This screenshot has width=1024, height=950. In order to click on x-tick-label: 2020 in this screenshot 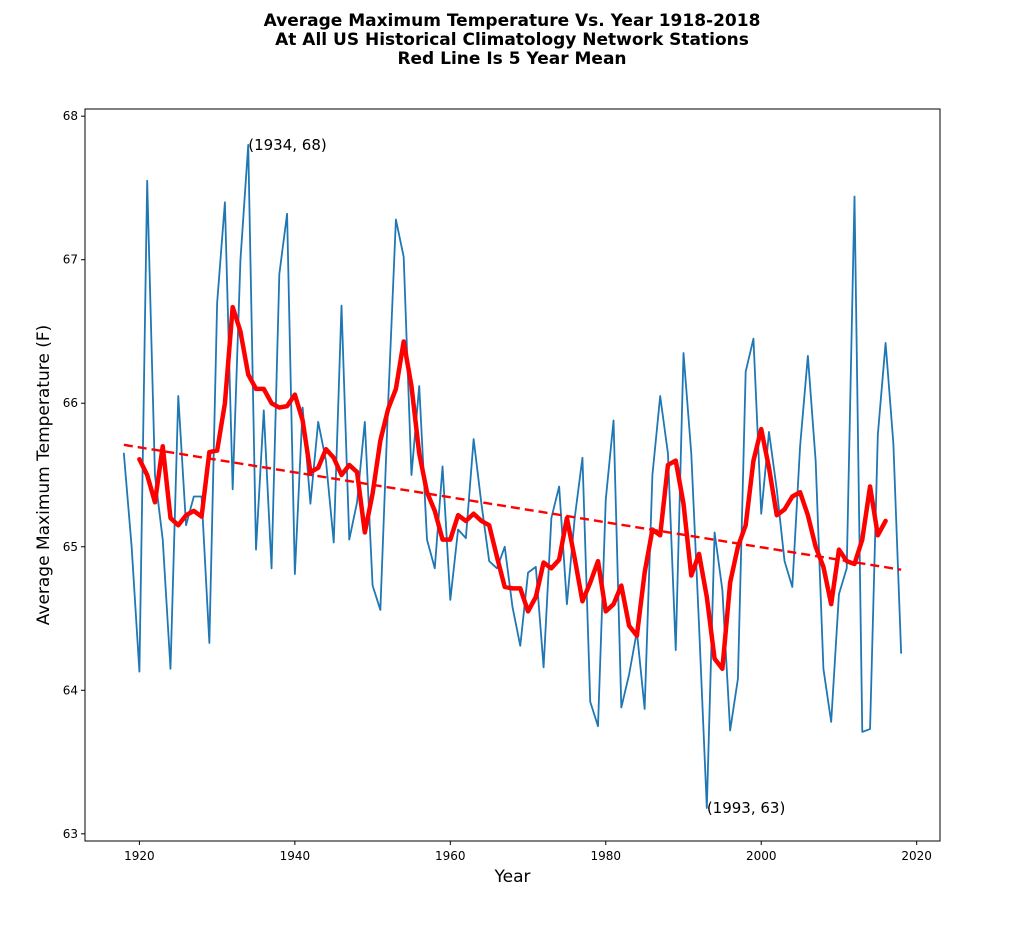, I will do `click(916, 856)`.